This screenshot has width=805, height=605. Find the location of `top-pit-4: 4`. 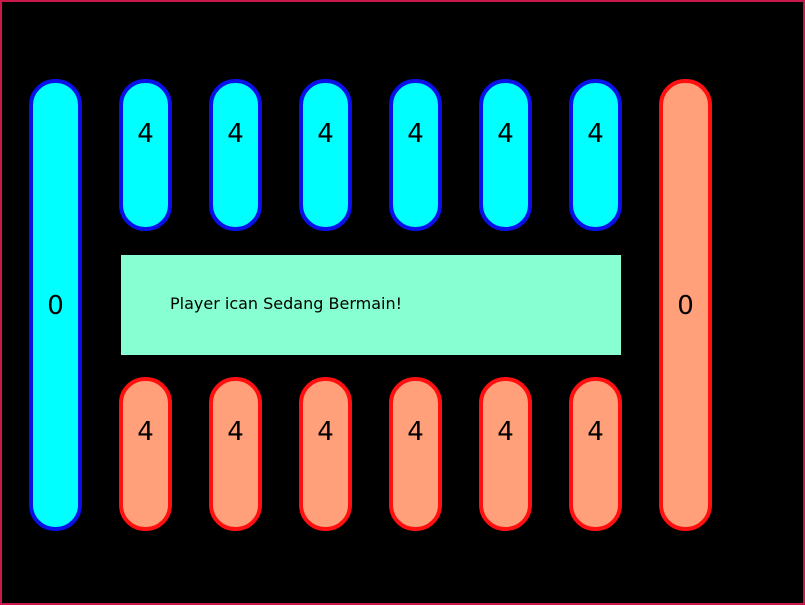

top-pit-4: 4 is located at coordinates (415, 155).